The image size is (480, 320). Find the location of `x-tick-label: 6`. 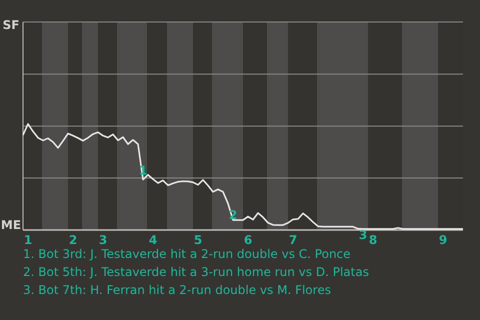

x-tick-label: 6 is located at coordinates (248, 240).